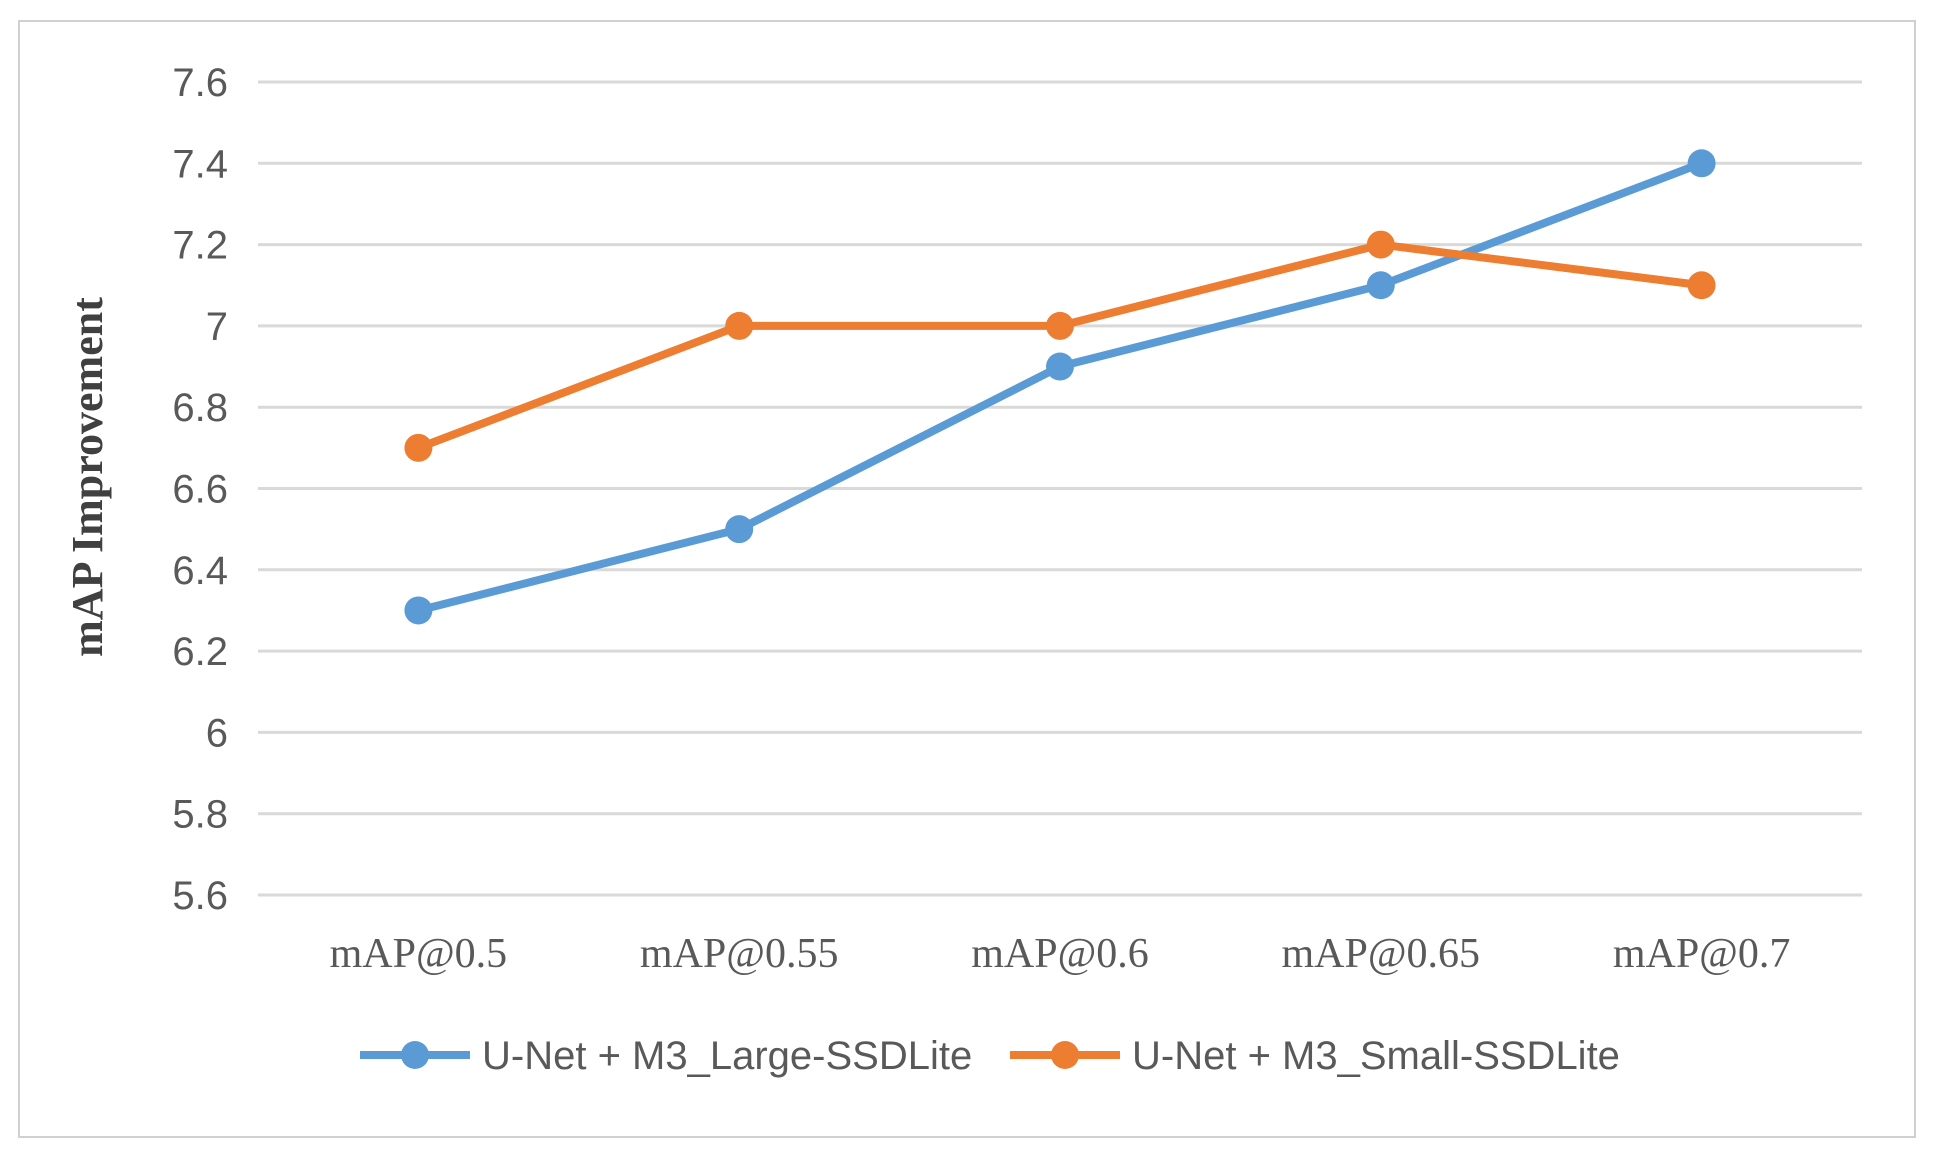 The image size is (1937, 1161). What do you see at coordinates (200, 571) in the screenshot?
I see `y-tick-label: 6.4` at bounding box center [200, 571].